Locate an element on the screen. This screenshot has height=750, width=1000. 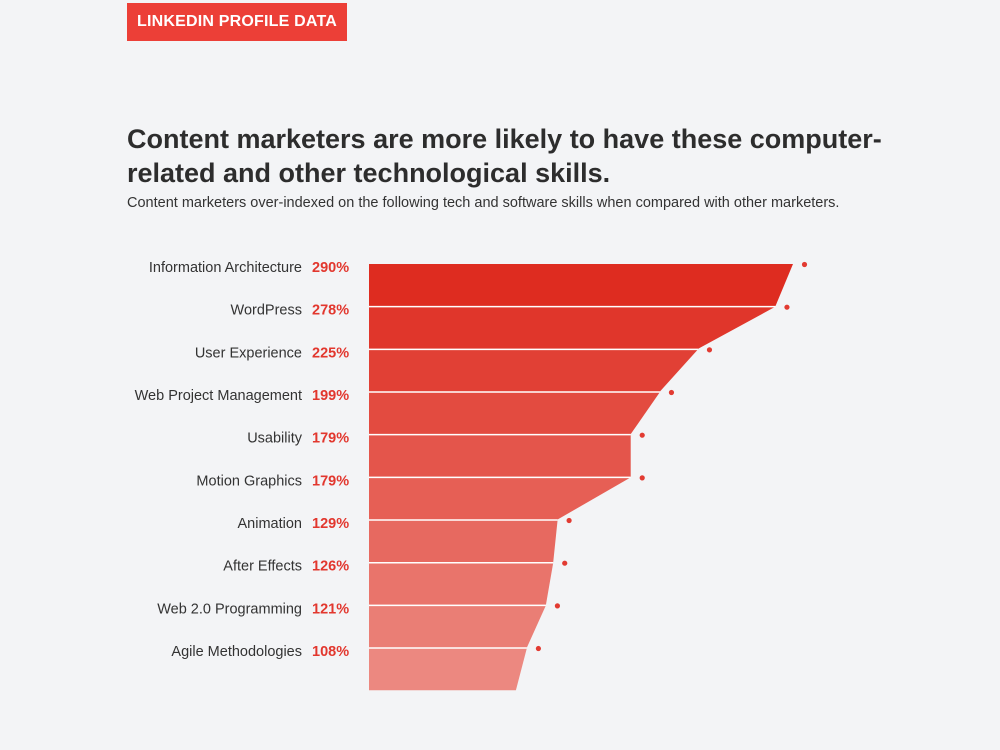
category-label-8: Web 2.0 Programming is located at coordinates (229, 609).